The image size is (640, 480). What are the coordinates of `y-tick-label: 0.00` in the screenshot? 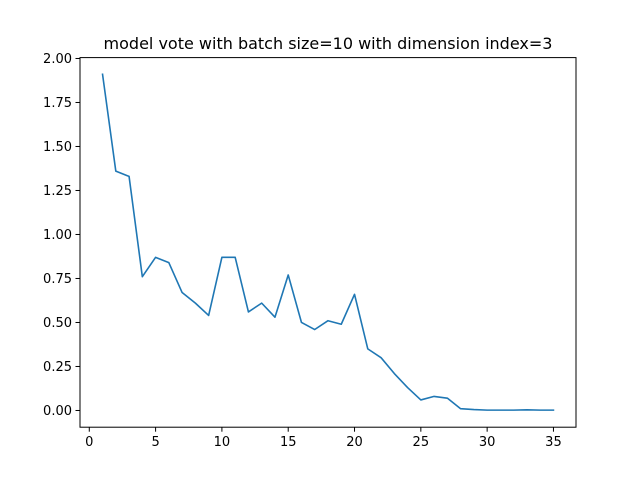 It's located at (57, 411).